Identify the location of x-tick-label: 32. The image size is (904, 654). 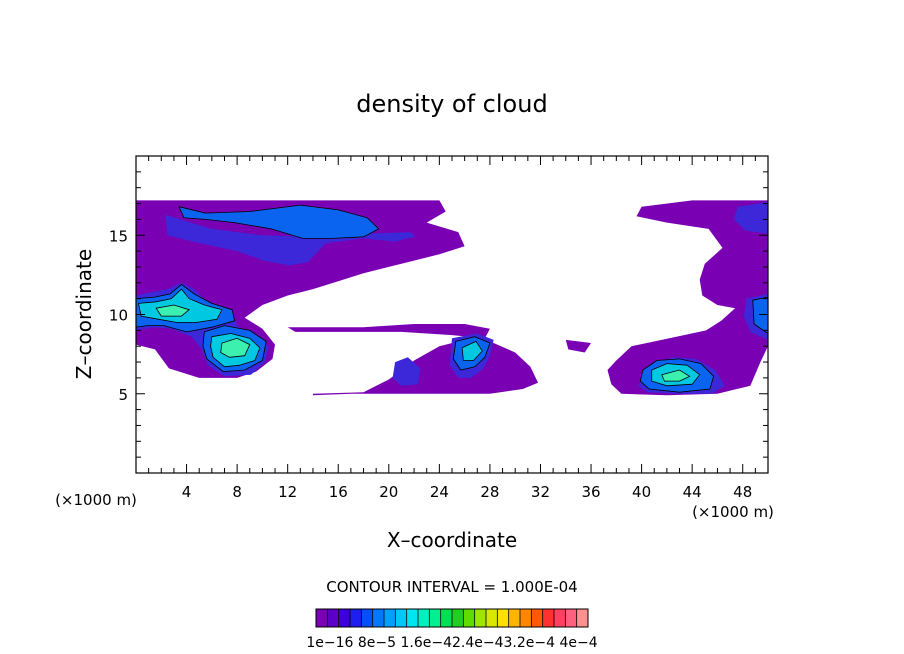
(540, 492).